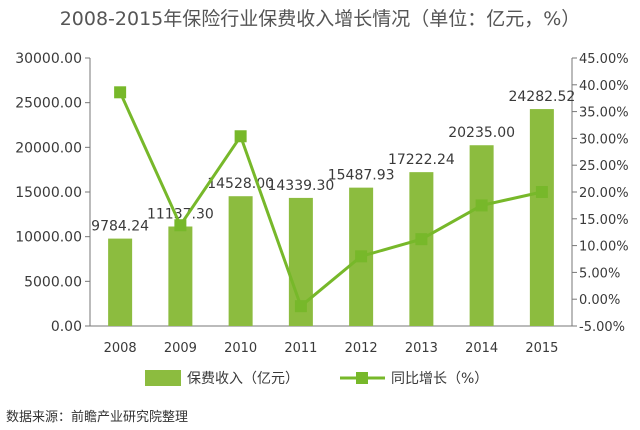  What do you see at coordinates (362, 378) in the screenshot?
I see `legend-swatch-marker` at bounding box center [362, 378].